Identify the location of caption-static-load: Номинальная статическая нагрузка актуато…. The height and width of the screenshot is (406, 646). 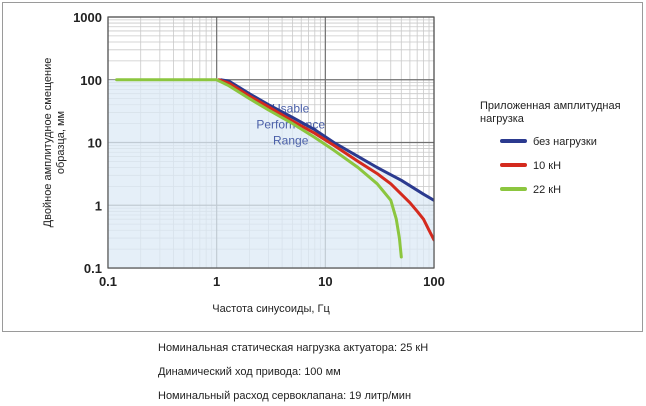
(293, 348).